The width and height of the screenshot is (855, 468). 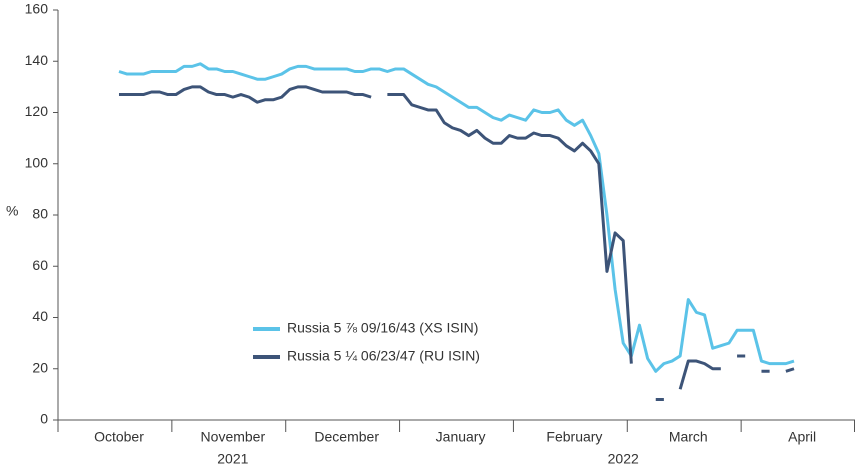 I want to click on y-tick-label: 120, so click(x=37, y=111).